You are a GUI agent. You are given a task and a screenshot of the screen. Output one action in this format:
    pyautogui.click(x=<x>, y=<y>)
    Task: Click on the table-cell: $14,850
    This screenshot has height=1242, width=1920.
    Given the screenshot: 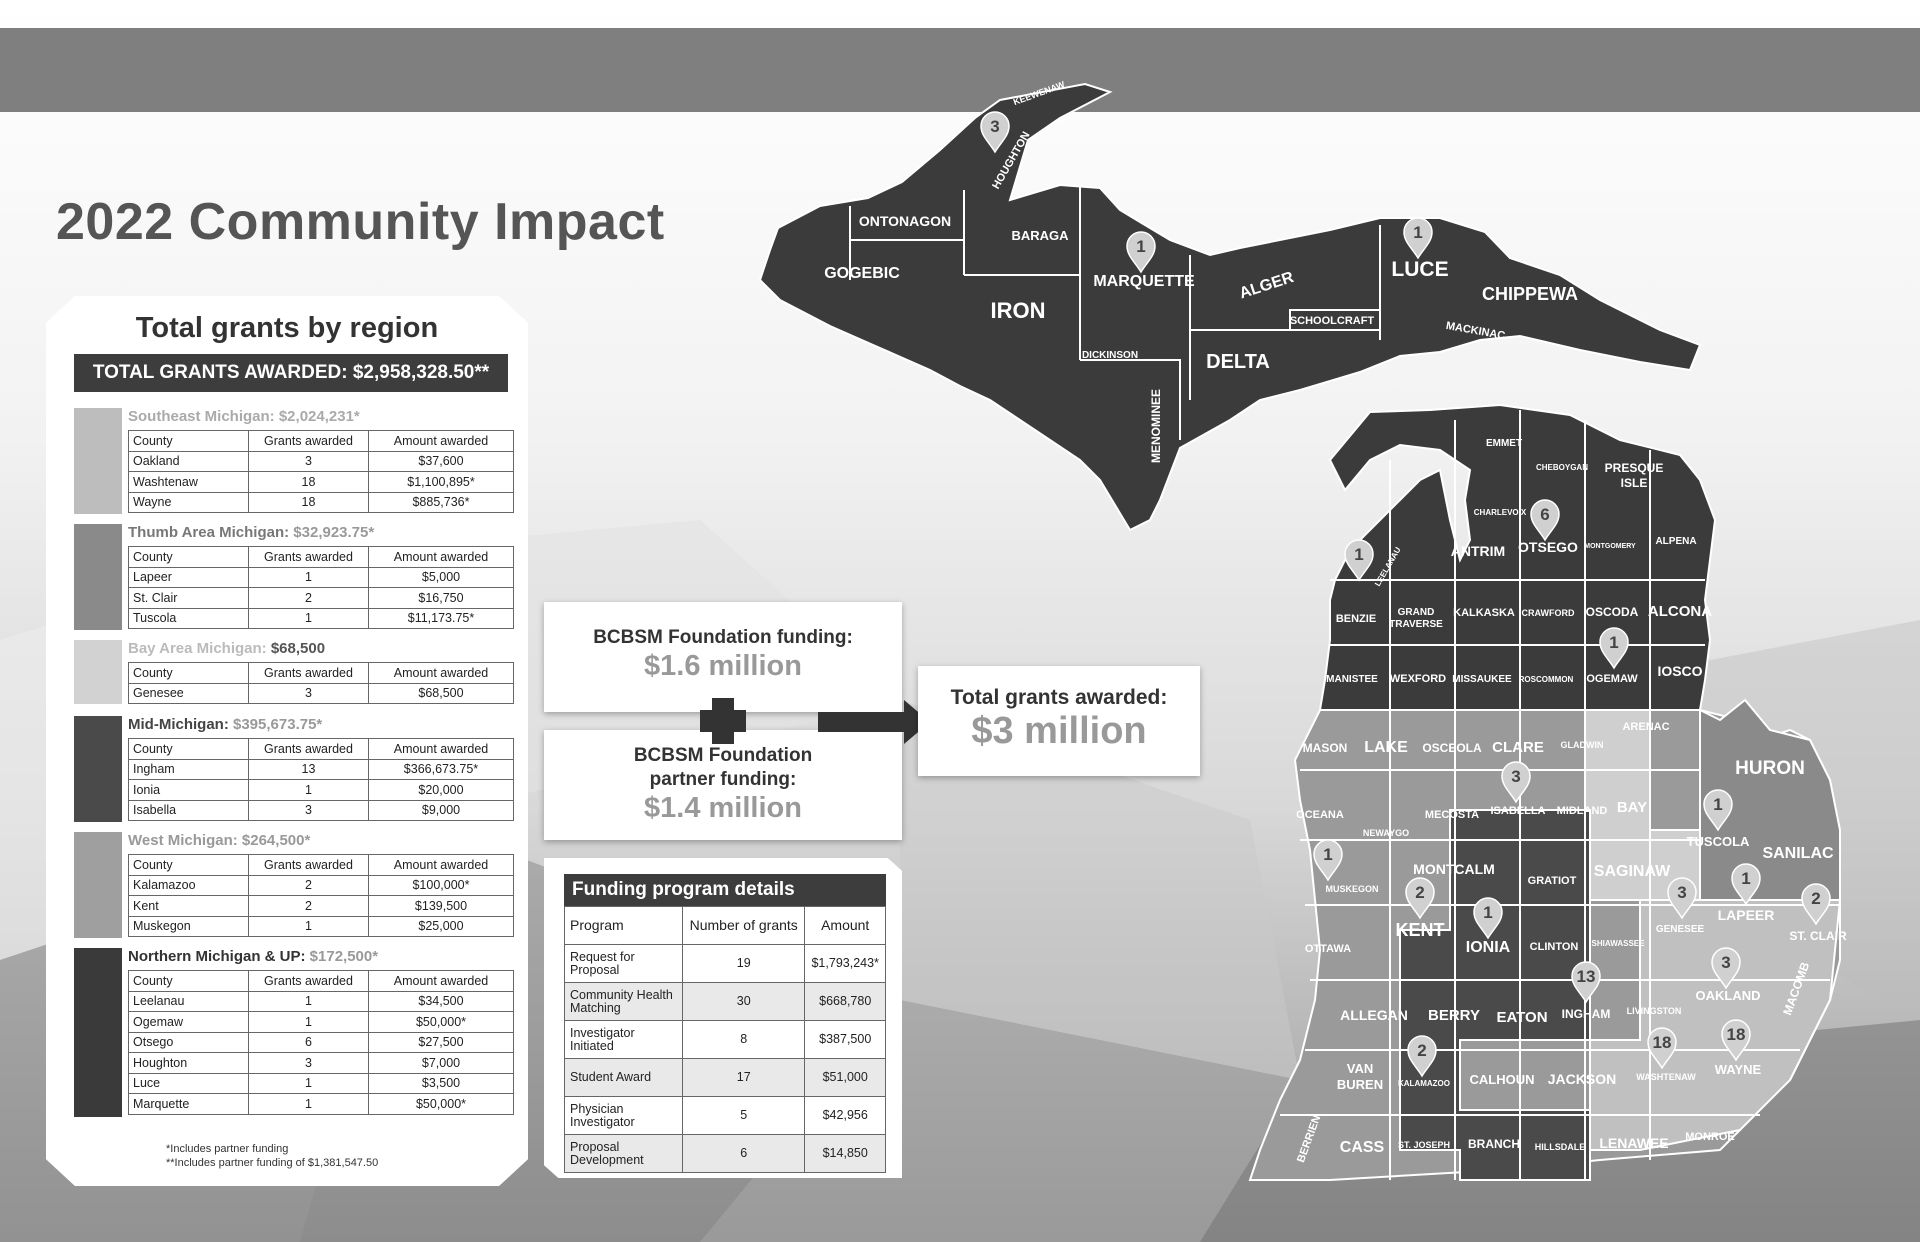 What is the action you would take?
    pyautogui.click(x=845, y=1153)
    